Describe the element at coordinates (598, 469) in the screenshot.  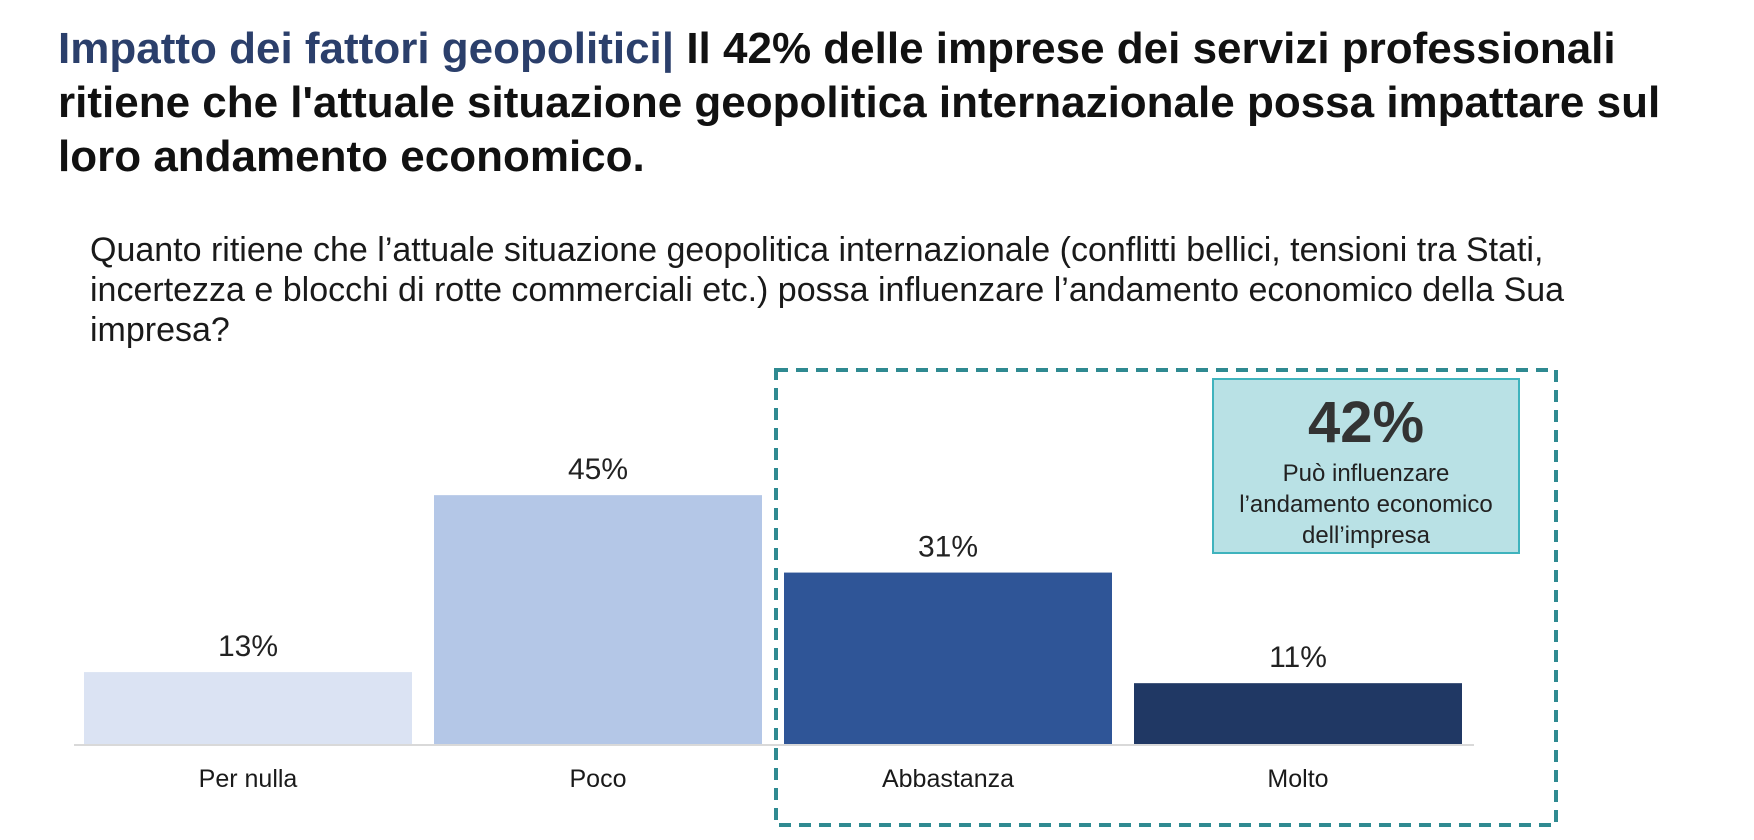
I see `data-label-2: 45%` at that location.